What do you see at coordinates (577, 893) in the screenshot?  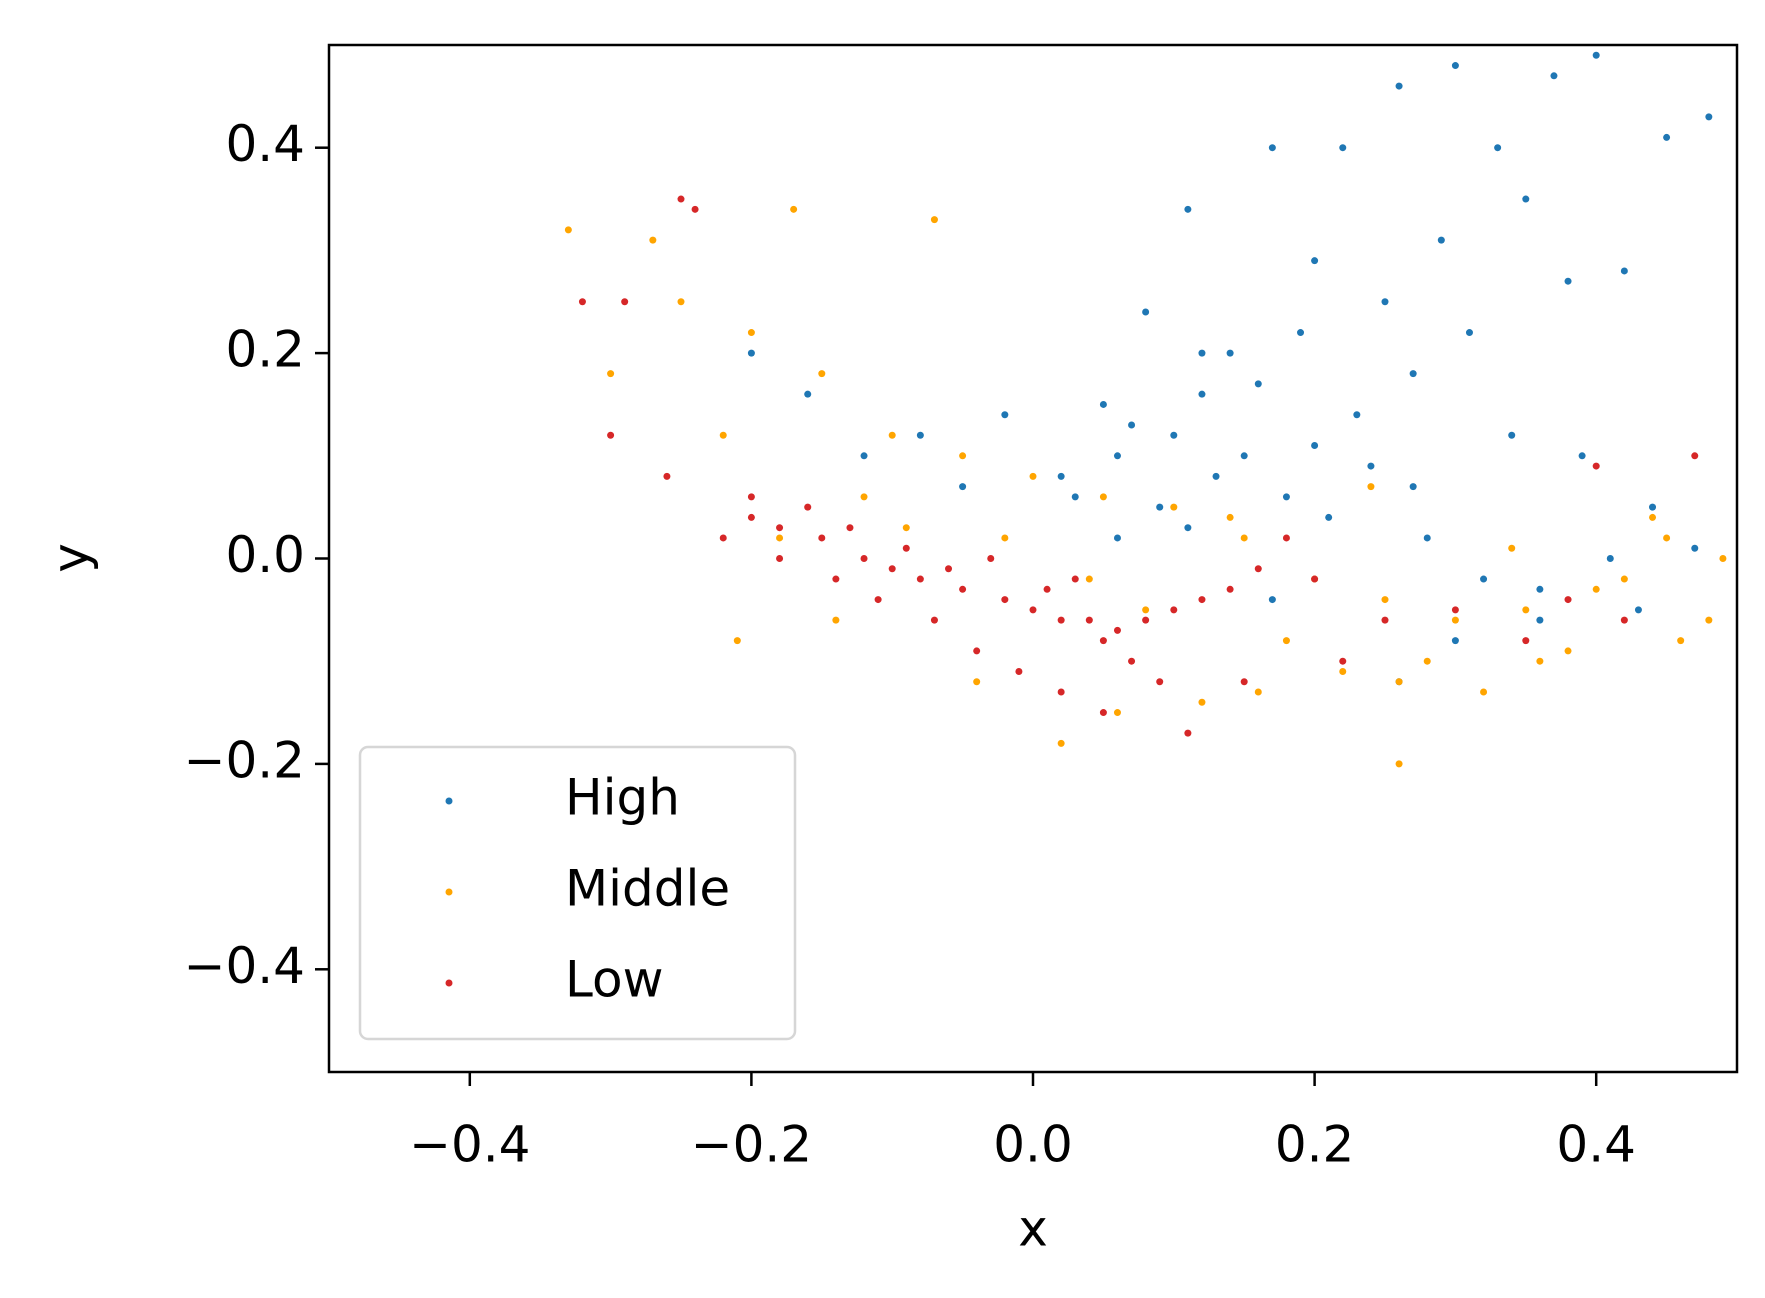 I see `legend-box` at bounding box center [577, 893].